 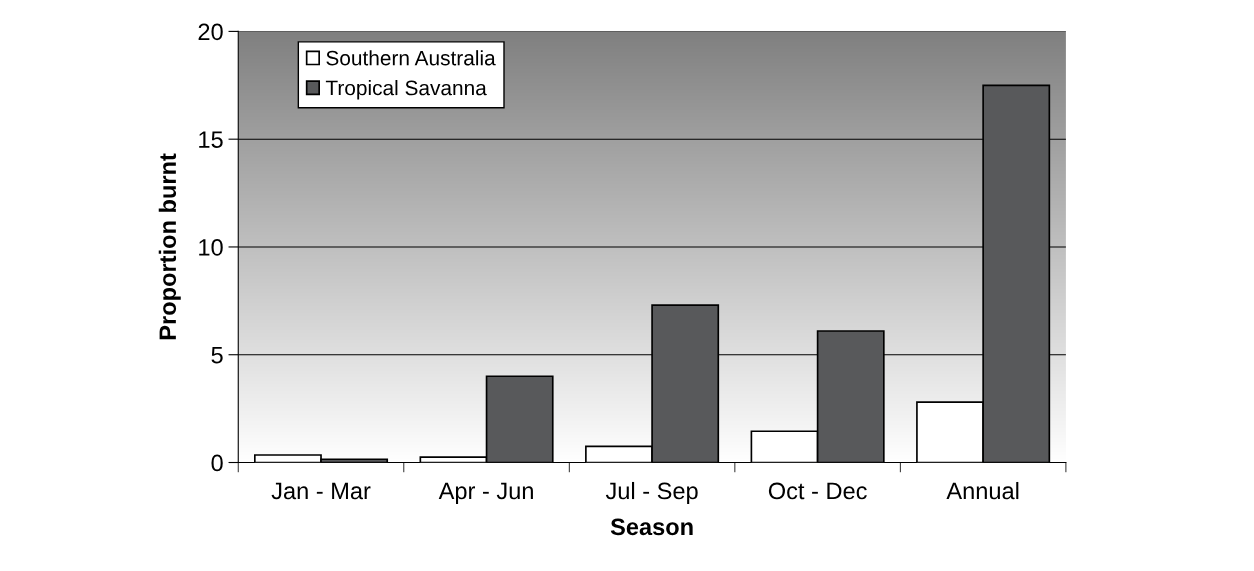 What do you see at coordinates (169, 246) in the screenshot?
I see `y-axis-title: Proportion burnt` at bounding box center [169, 246].